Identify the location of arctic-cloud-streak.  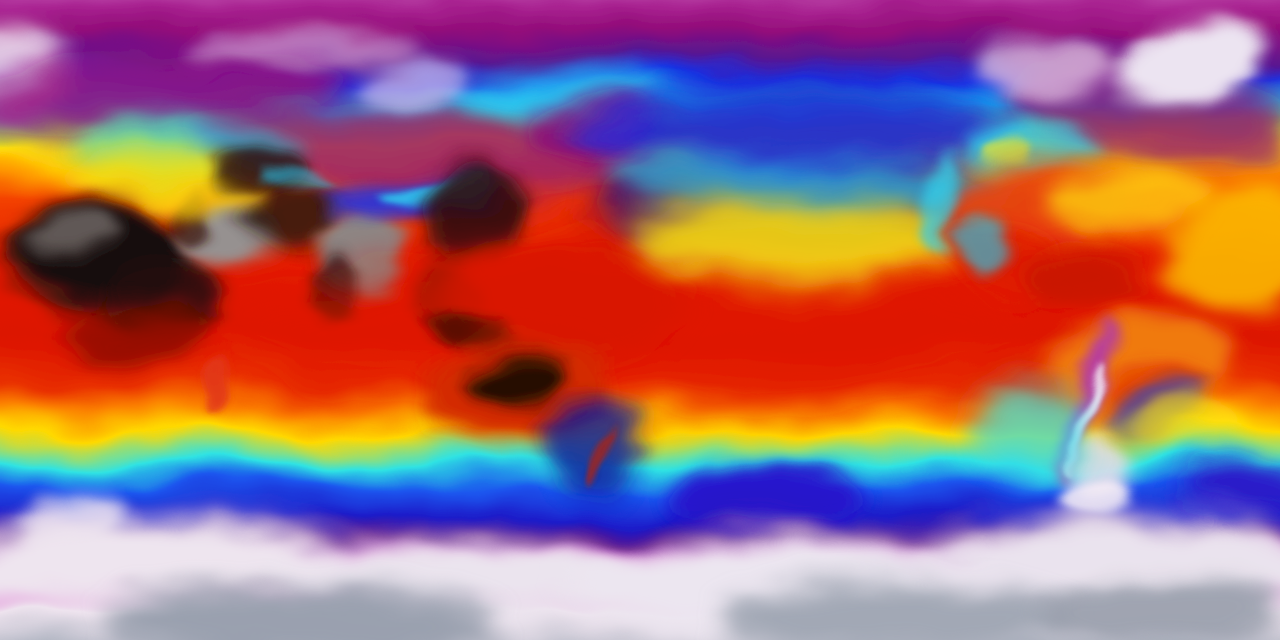
(300, 48).